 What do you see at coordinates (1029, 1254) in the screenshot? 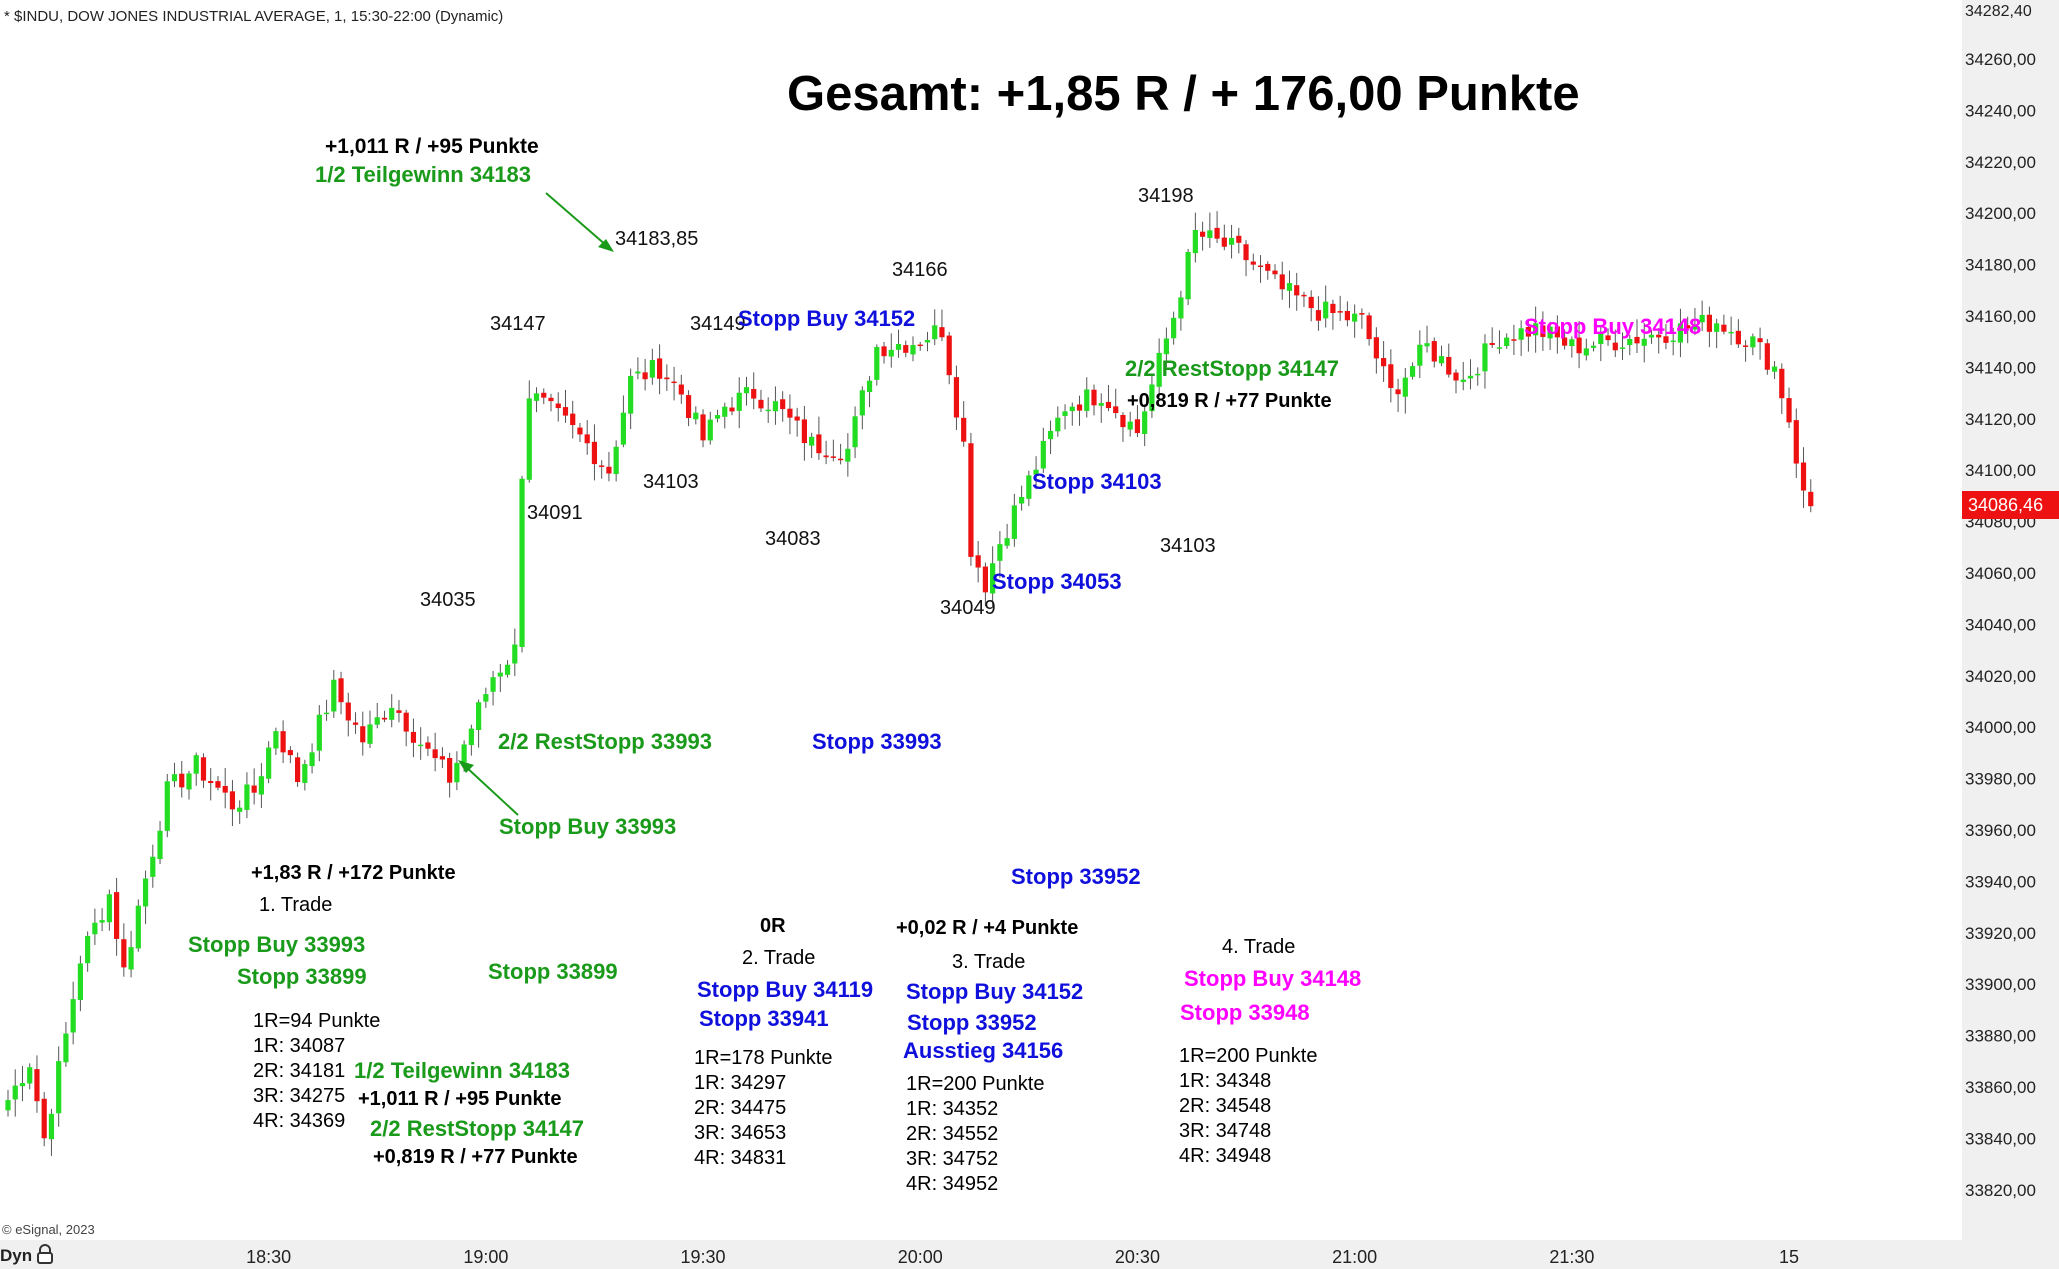
I see `x-axis-panel` at bounding box center [1029, 1254].